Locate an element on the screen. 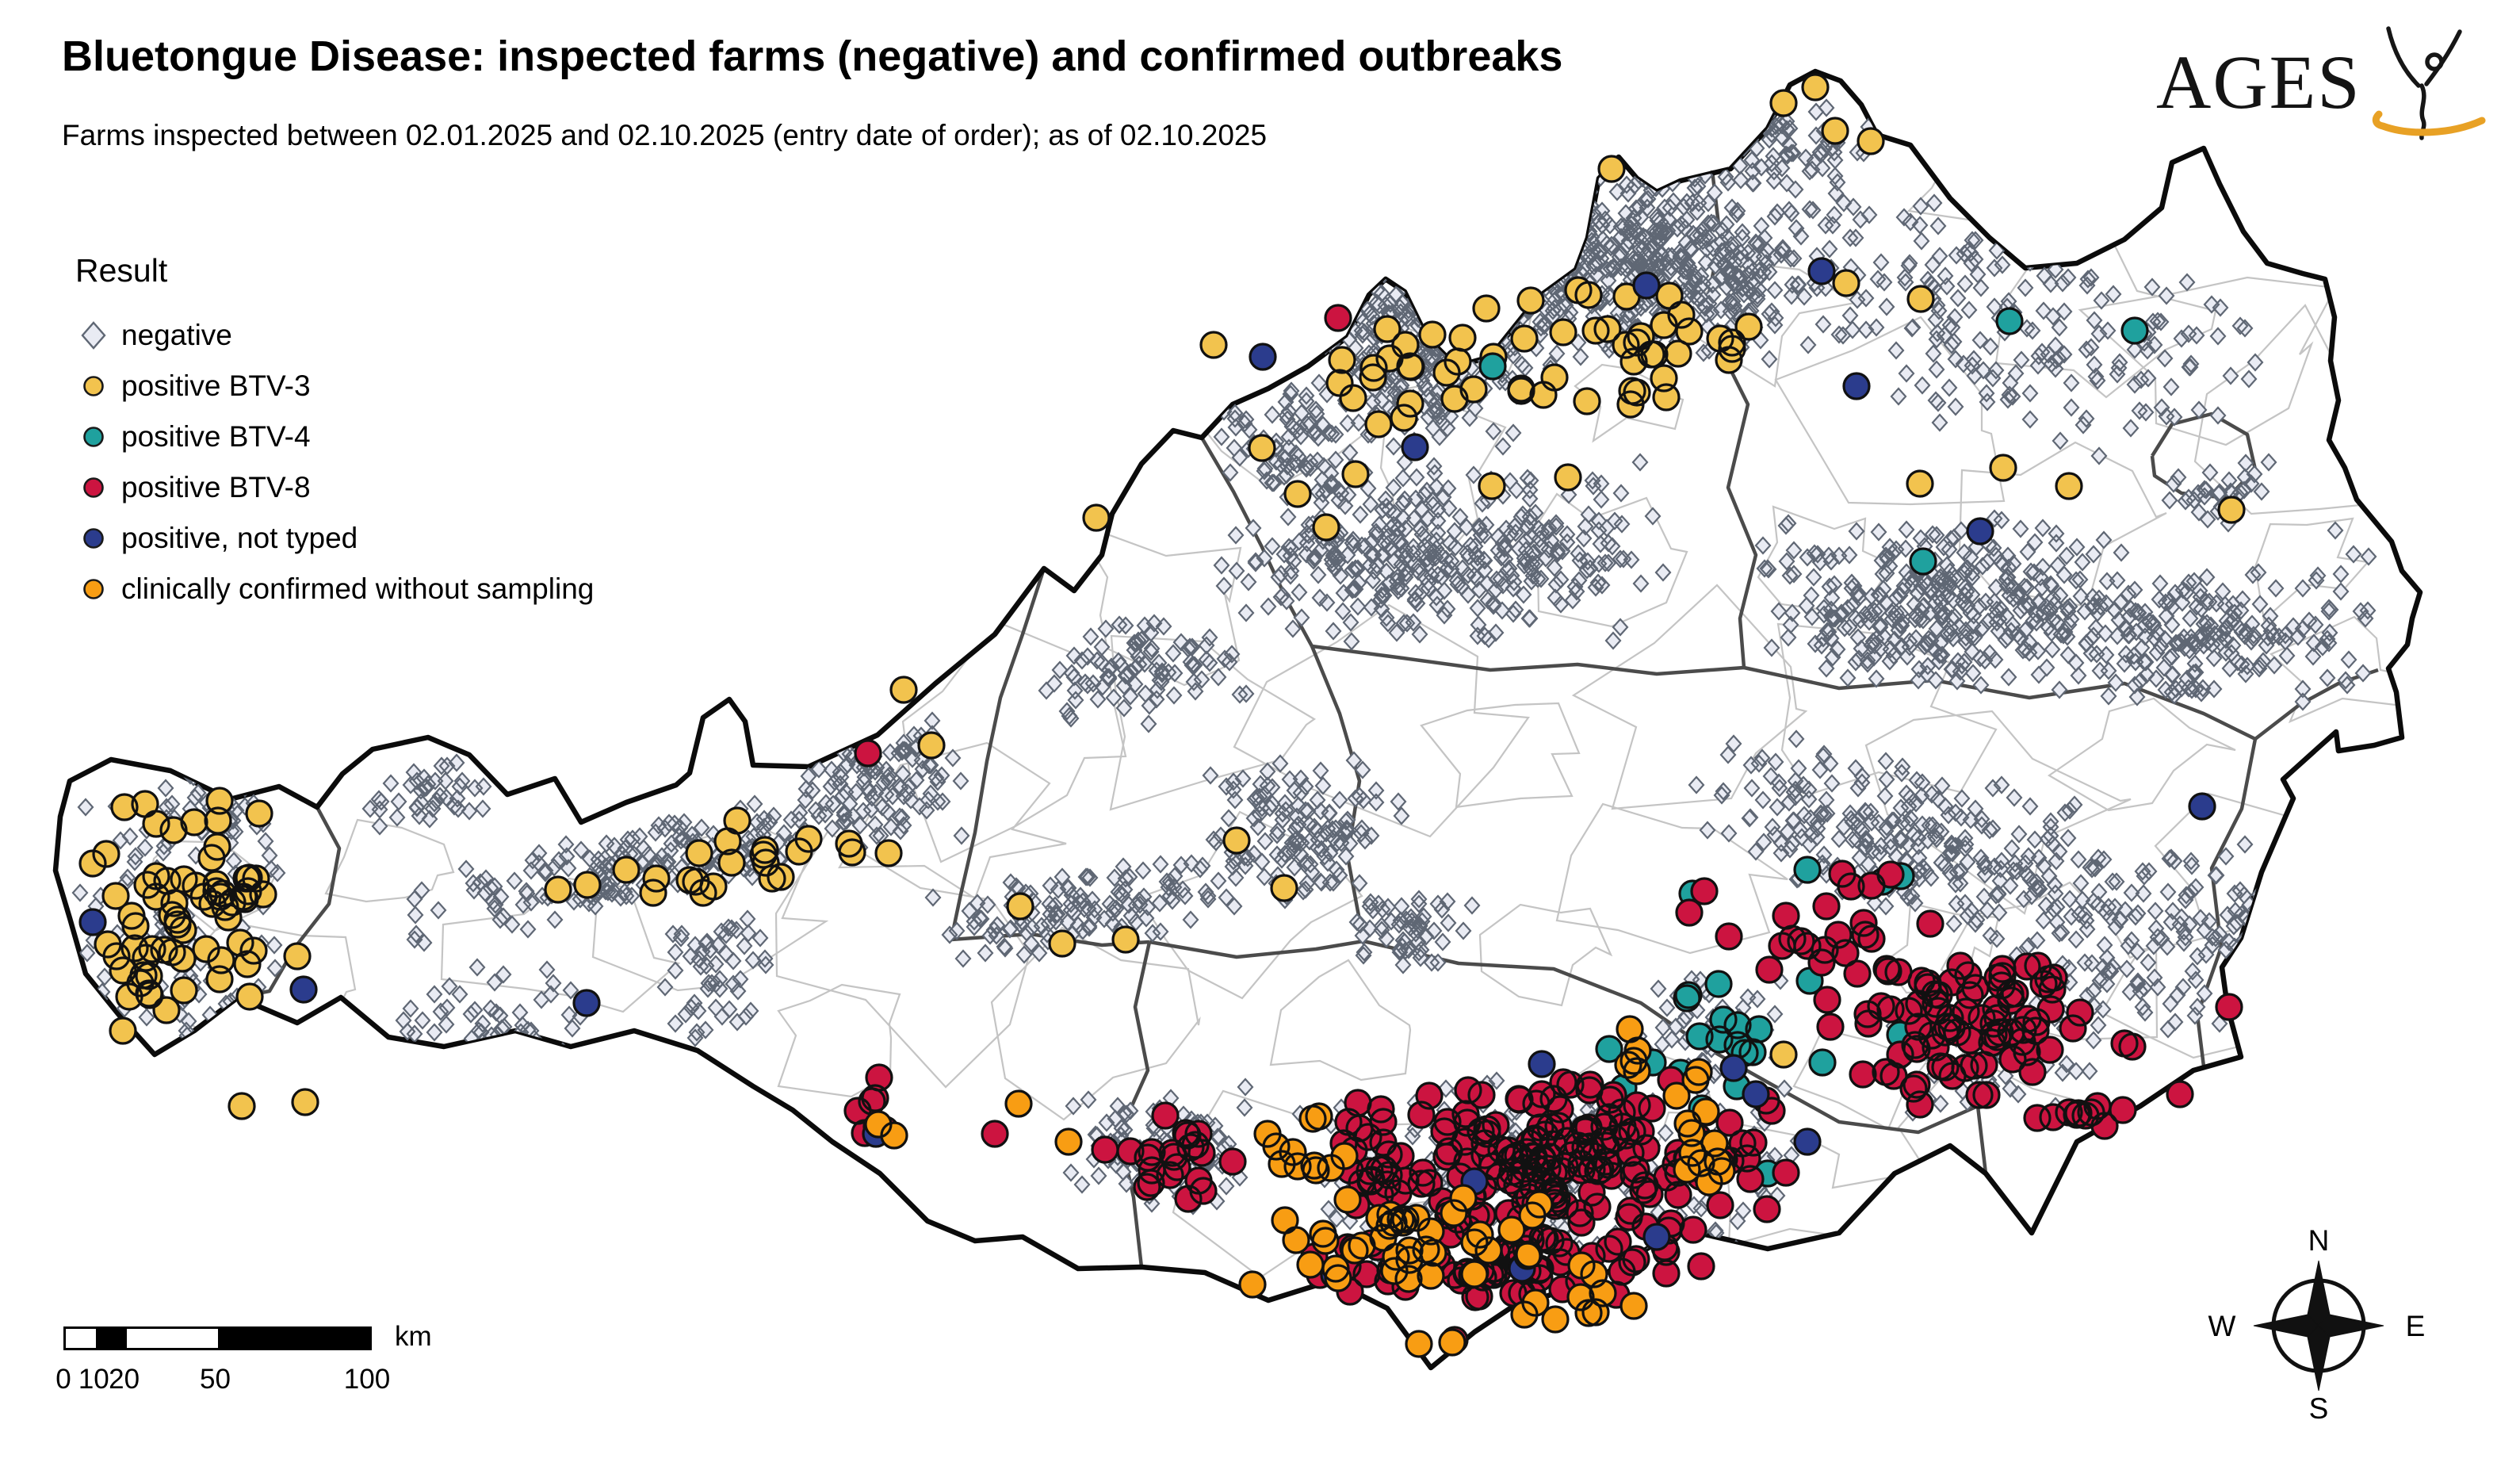 The image size is (2520, 1470). scale-bar-tick-label: 0 is located at coordinates (63, 1379).